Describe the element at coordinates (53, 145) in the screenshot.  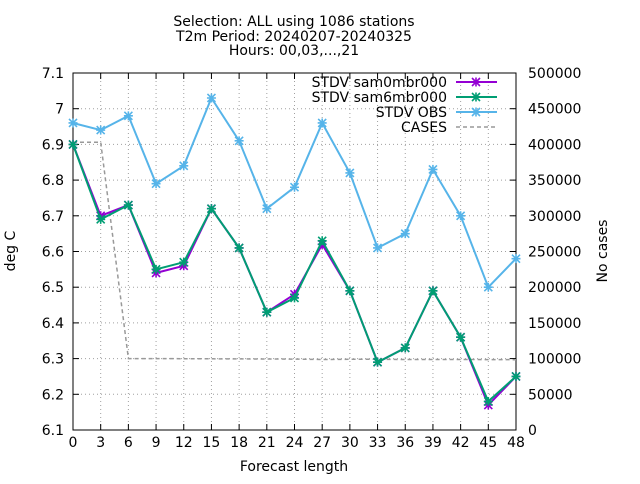
I see `y-tick-label: 6.9` at that location.